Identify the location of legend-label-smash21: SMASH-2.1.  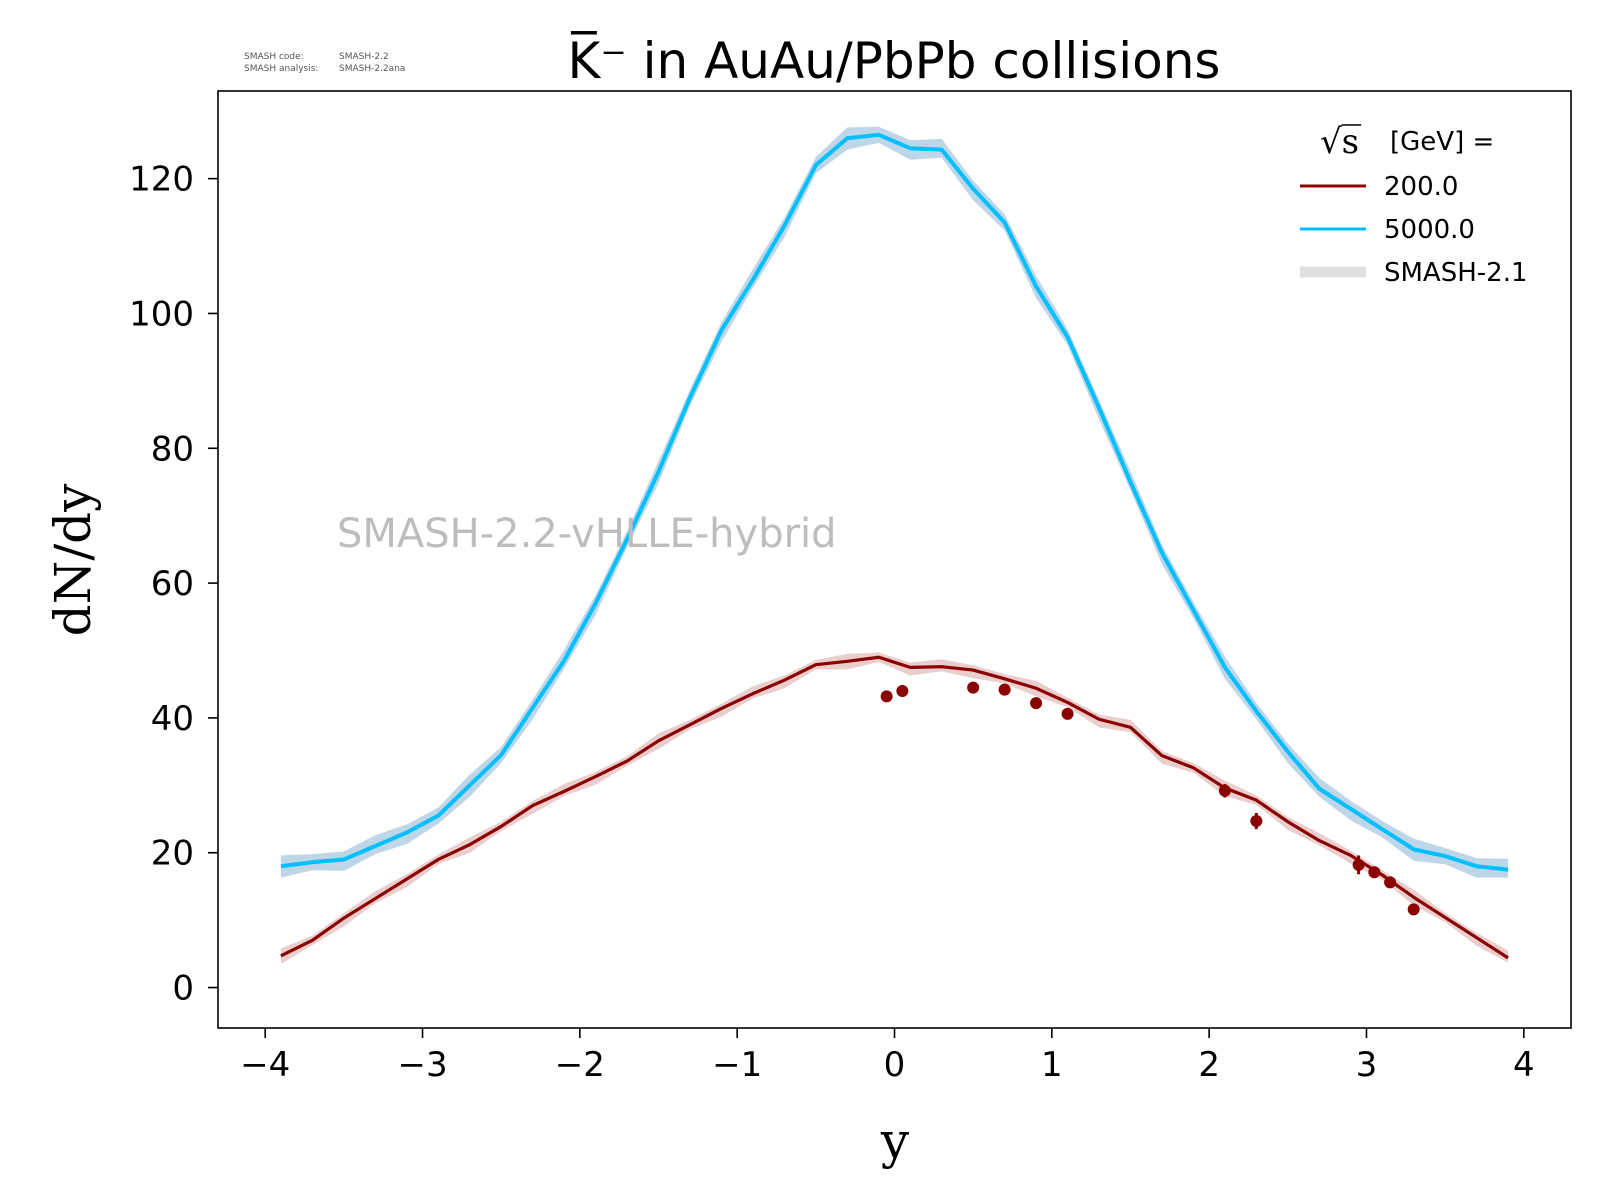
(1456, 273).